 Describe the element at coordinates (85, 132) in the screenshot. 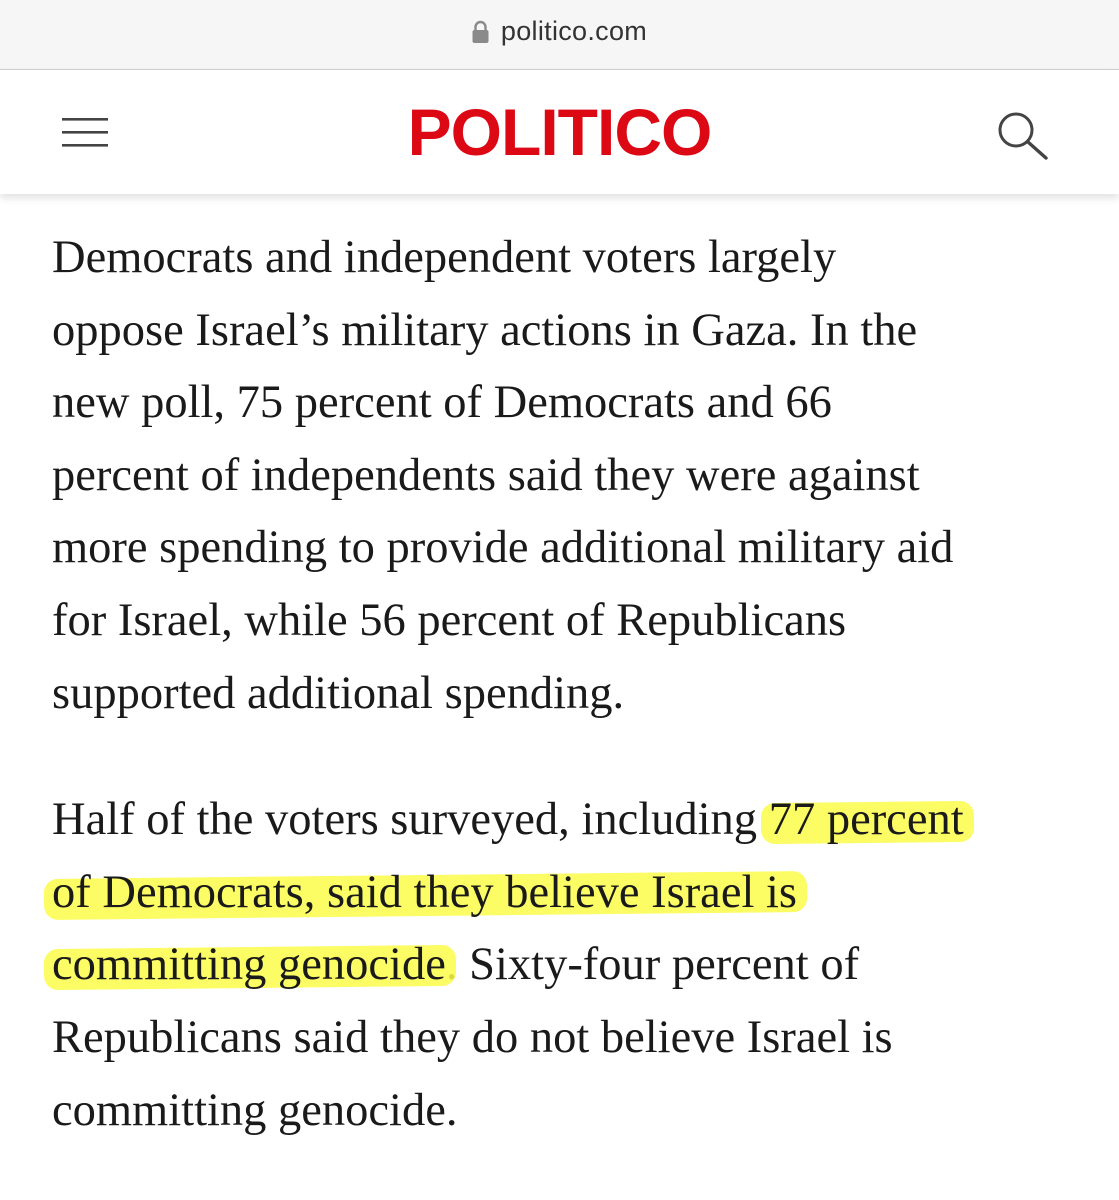

I see `hamburger-menu-icon` at that location.